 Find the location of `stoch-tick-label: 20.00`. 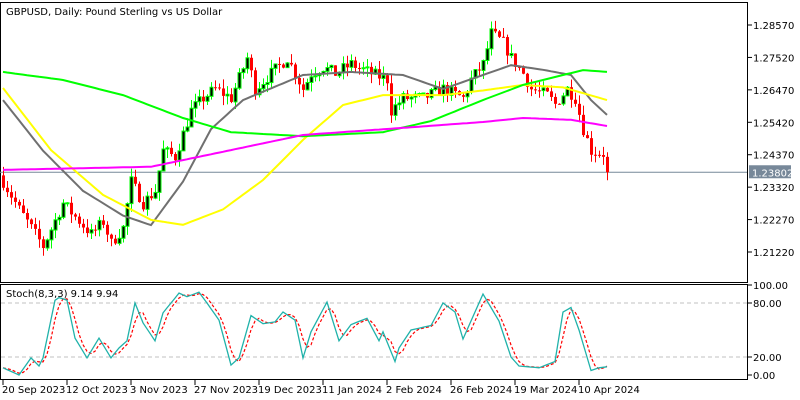

stoch-tick-label: 20.00 is located at coordinates (767, 358).